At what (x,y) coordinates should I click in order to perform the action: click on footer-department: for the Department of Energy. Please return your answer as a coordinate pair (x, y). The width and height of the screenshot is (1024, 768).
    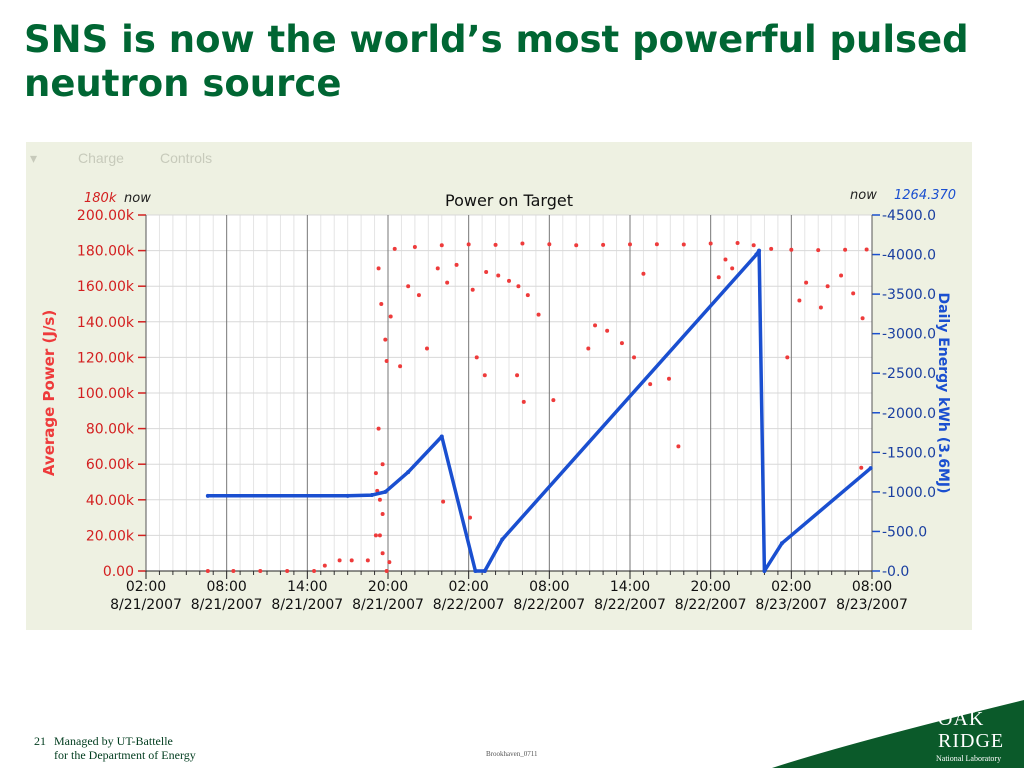
    Looking at the image, I should click on (125, 755).